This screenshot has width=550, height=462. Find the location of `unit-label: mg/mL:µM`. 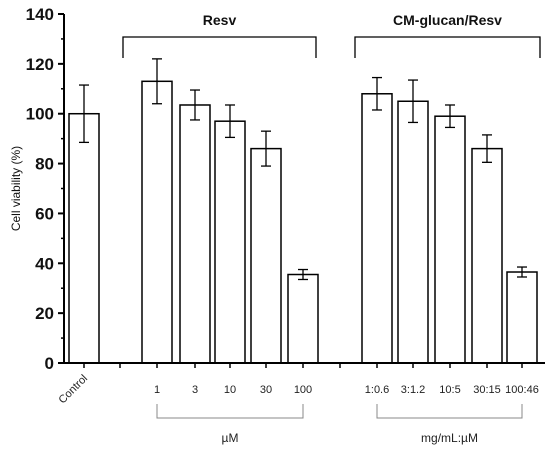

unit-label: mg/mL:µM is located at coordinates (449, 438).